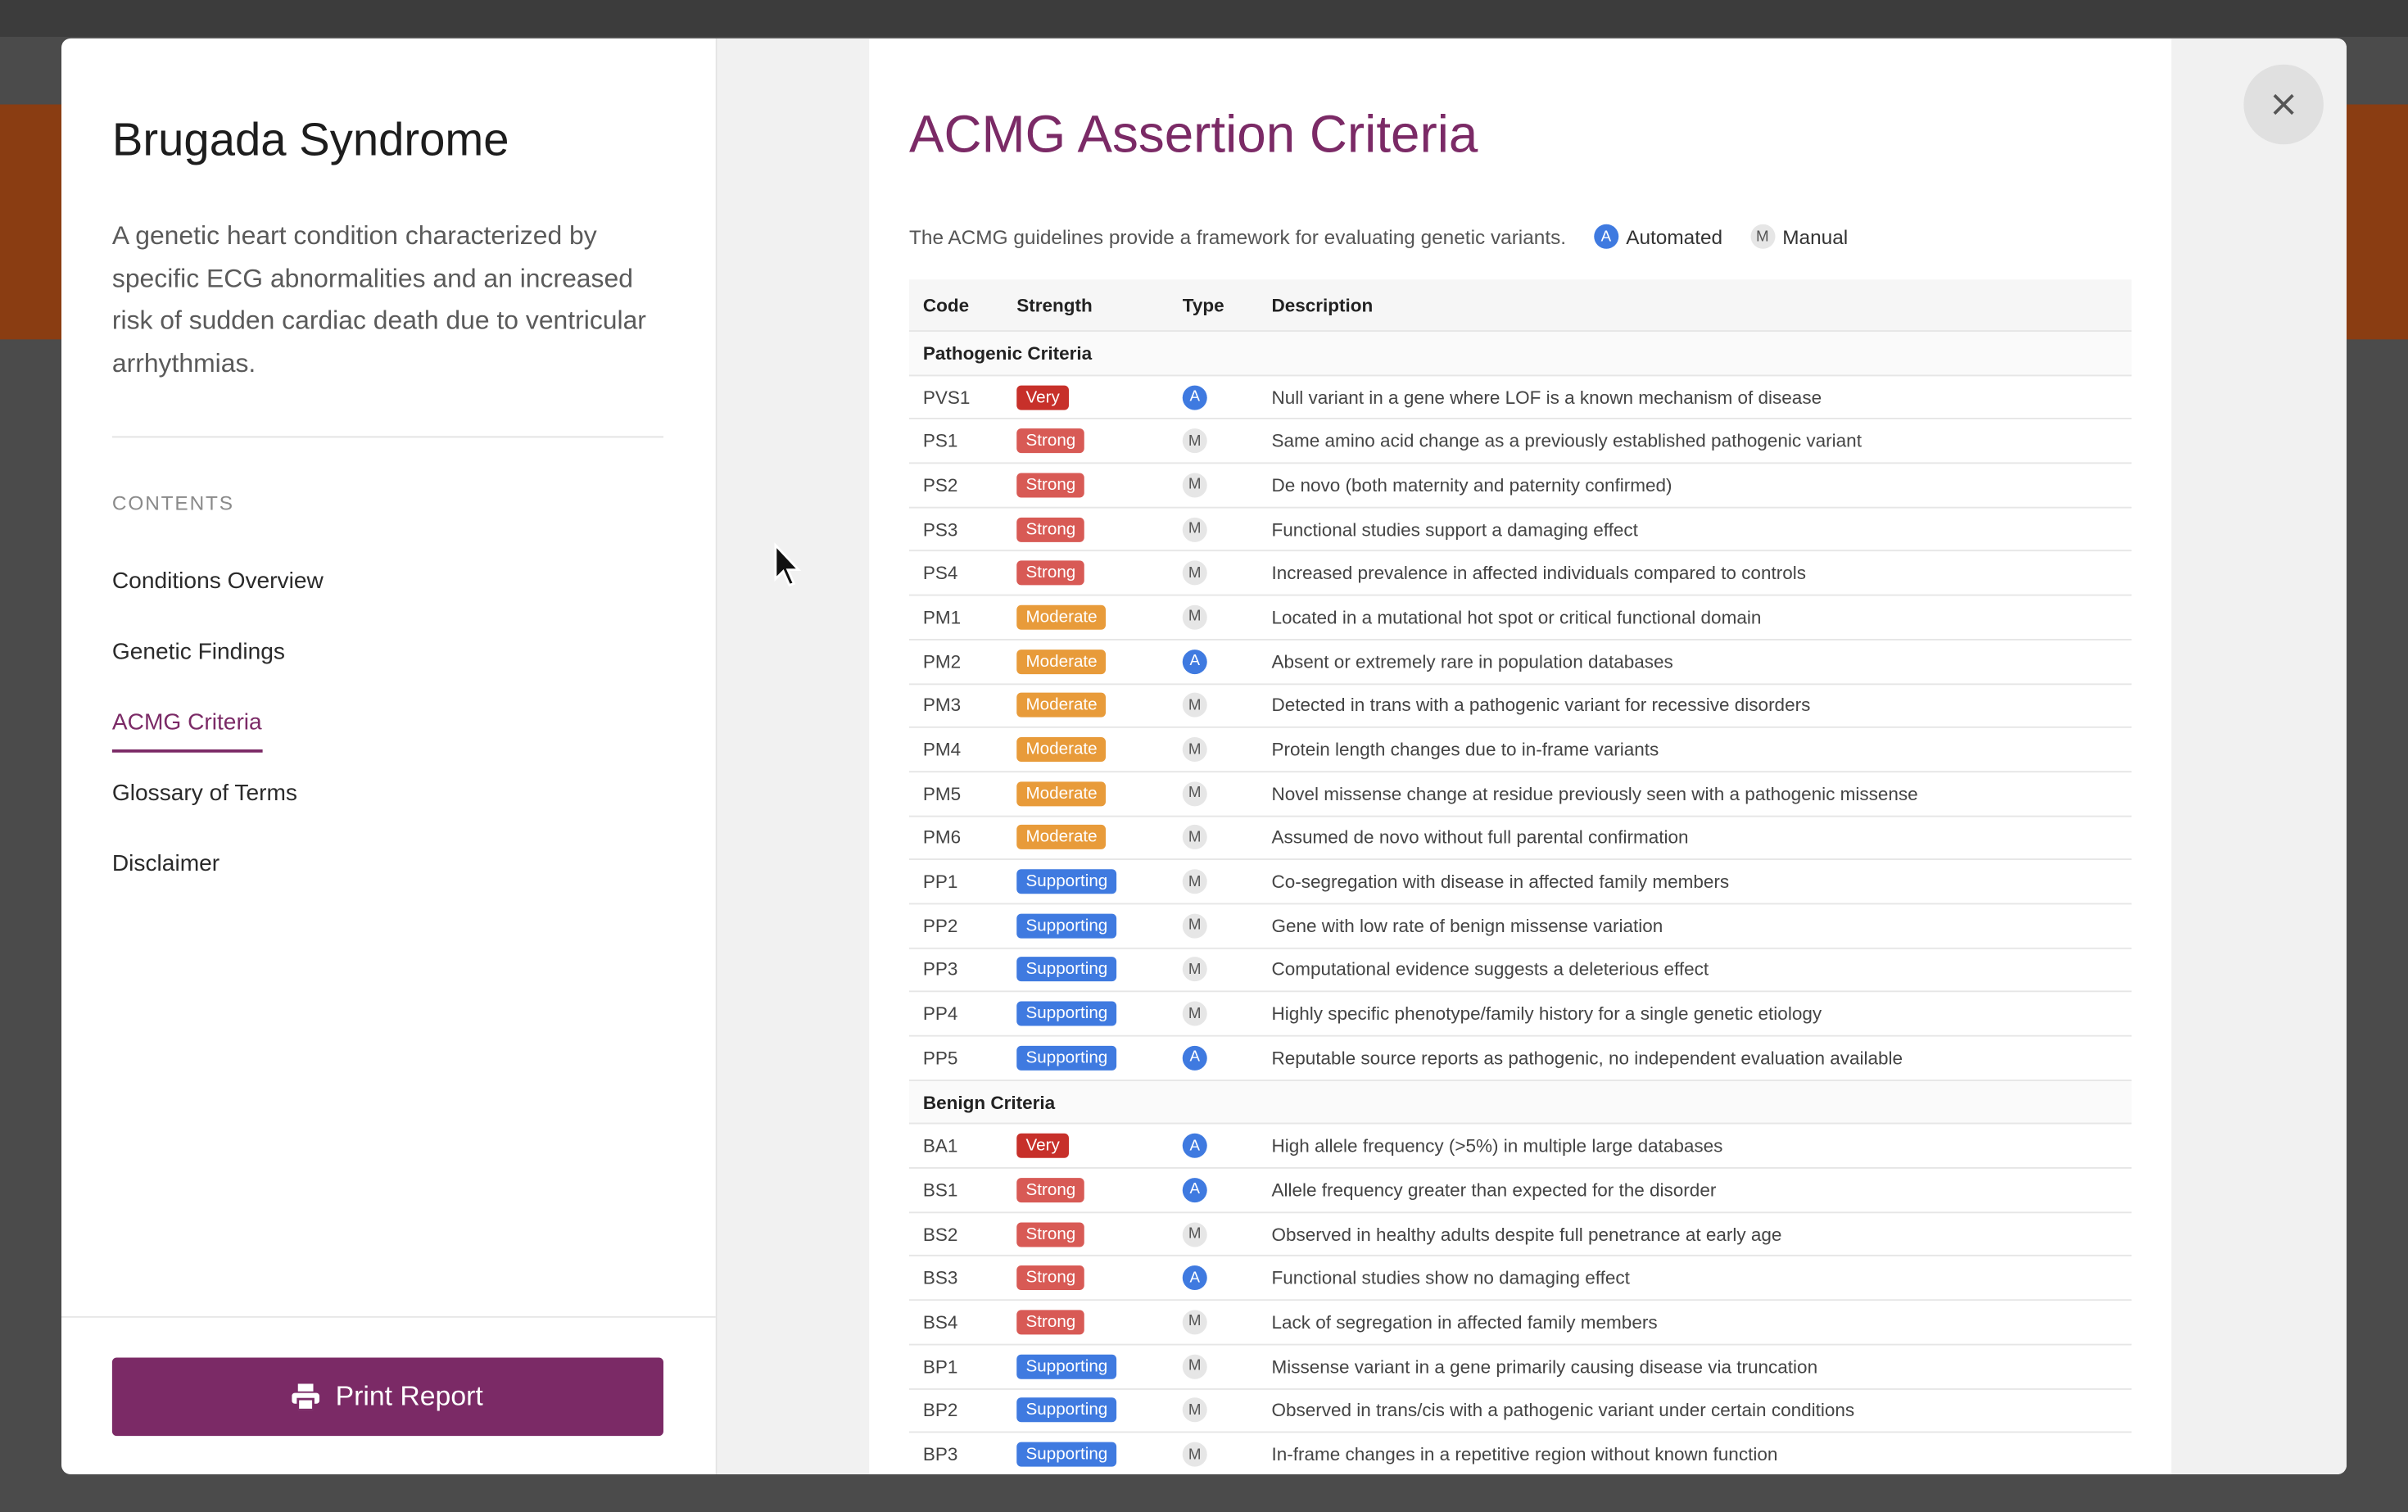  What do you see at coordinates (2283, 104) in the screenshot?
I see `close-button` at bounding box center [2283, 104].